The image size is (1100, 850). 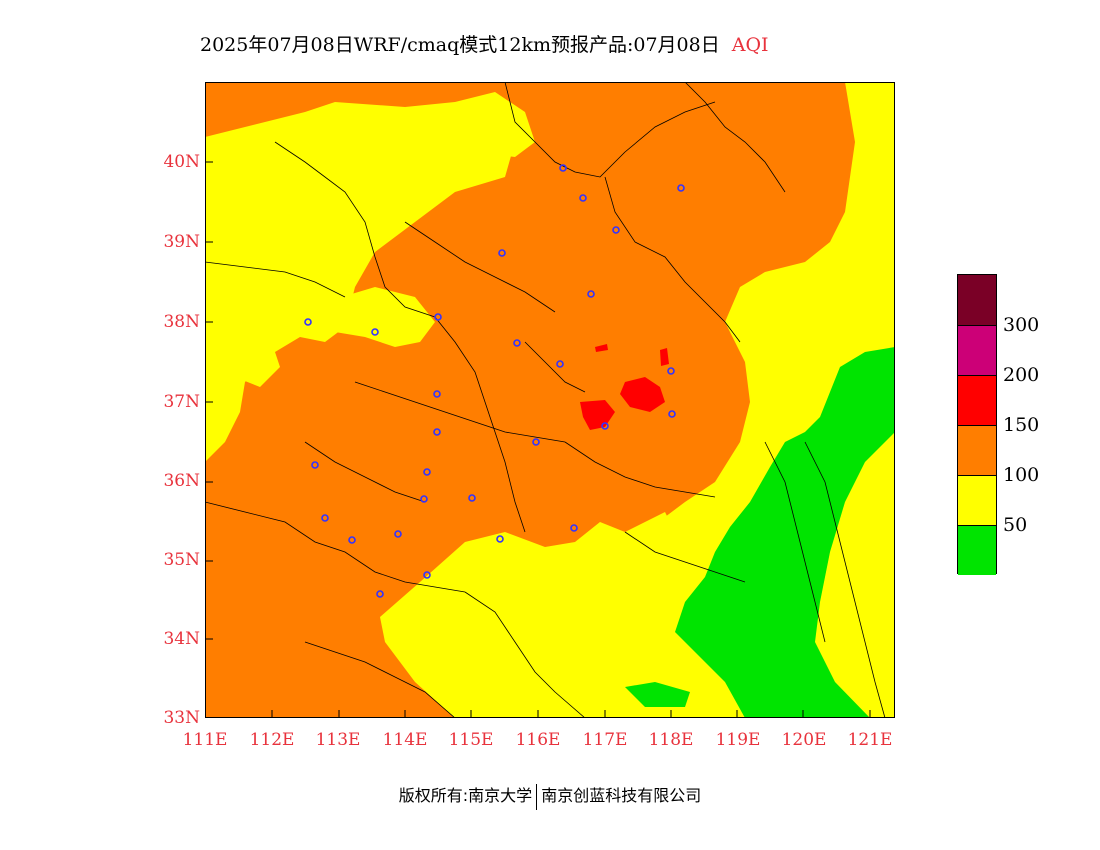 What do you see at coordinates (181, 242) in the screenshot?
I see `lat-label-39n: 39N` at bounding box center [181, 242].